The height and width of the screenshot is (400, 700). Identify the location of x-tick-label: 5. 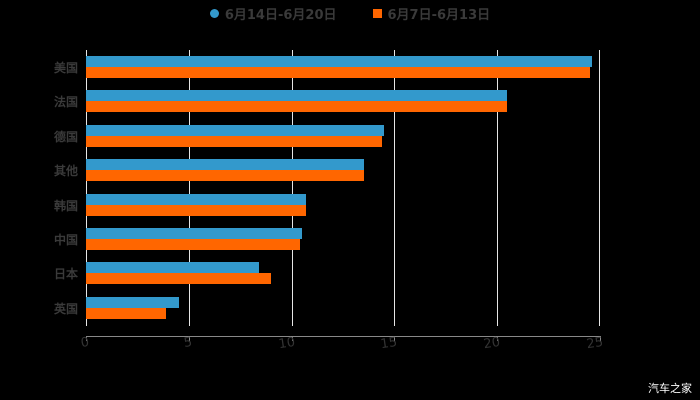
(187, 343).